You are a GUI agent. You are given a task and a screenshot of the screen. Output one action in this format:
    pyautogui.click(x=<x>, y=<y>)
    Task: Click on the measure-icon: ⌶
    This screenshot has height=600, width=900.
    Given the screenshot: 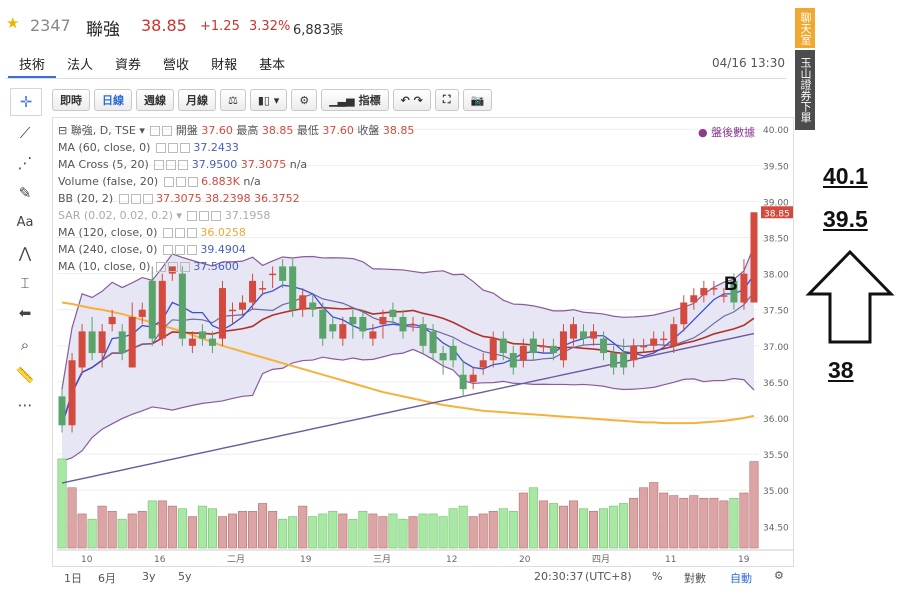 What is the action you would take?
    pyautogui.click(x=25, y=283)
    